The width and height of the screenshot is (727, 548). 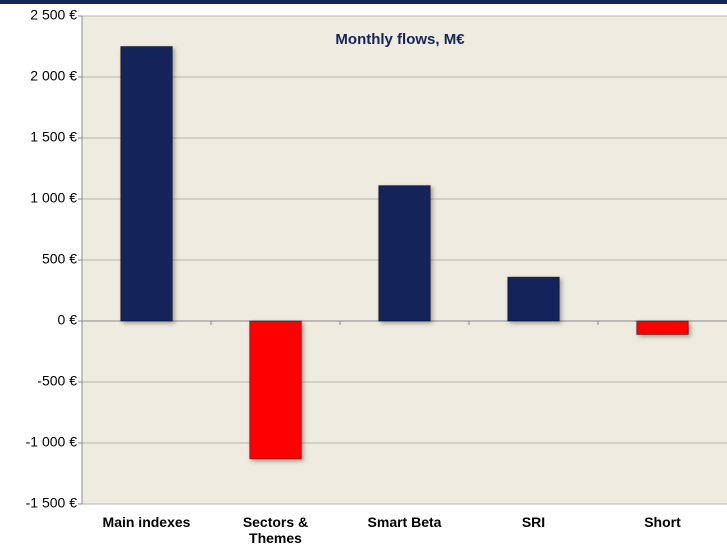 I want to click on y-tick-label: -500 €, so click(x=57, y=381).